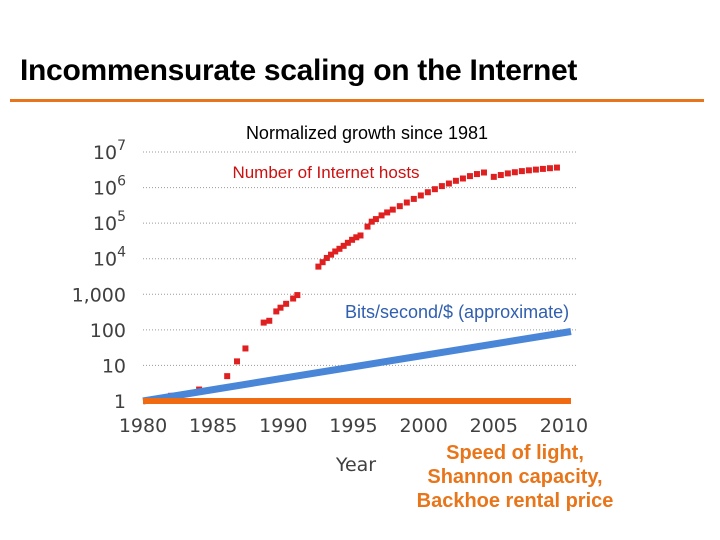 The height and width of the screenshot is (540, 720). Describe the element at coordinates (325, 172) in the screenshot. I see `series-label-hosts: Number of Internet hosts` at that location.